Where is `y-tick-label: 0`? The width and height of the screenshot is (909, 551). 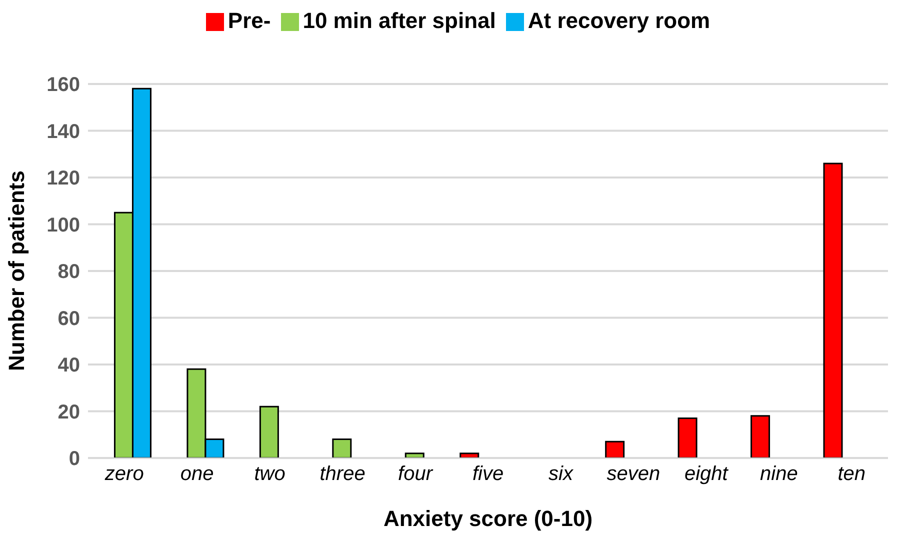
y-tick-label: 0 is located at coordinates (74, 459).